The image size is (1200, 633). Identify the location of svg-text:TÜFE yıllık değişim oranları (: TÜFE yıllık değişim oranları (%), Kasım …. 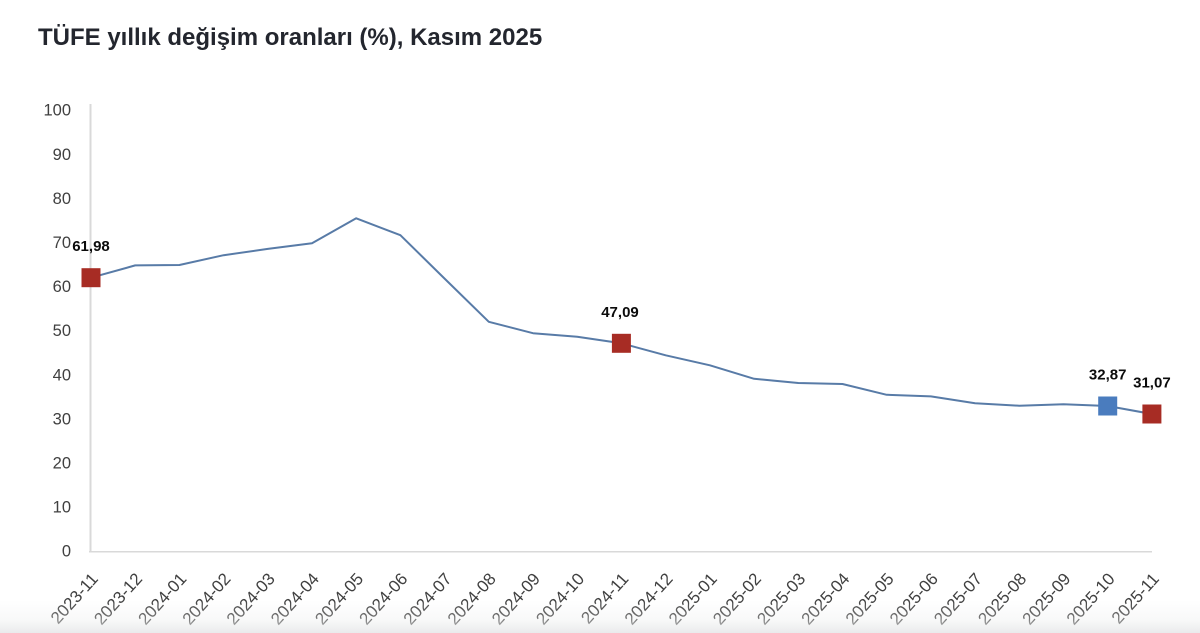
(290, 37).